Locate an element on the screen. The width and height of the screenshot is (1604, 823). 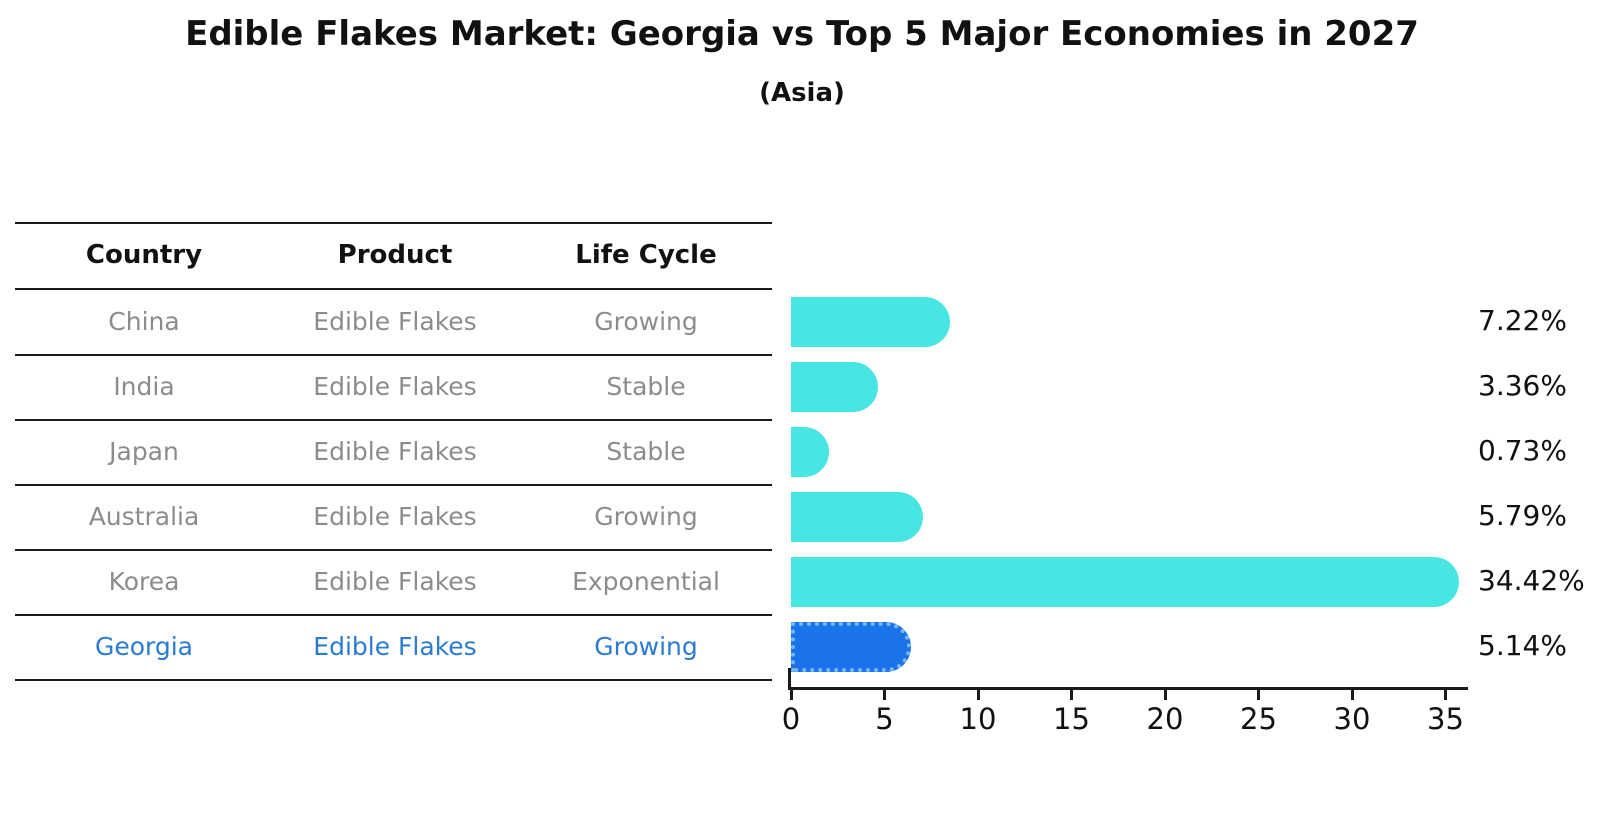
table-header-row: Country Product Life Cycle is located at coordinates (386, 255).